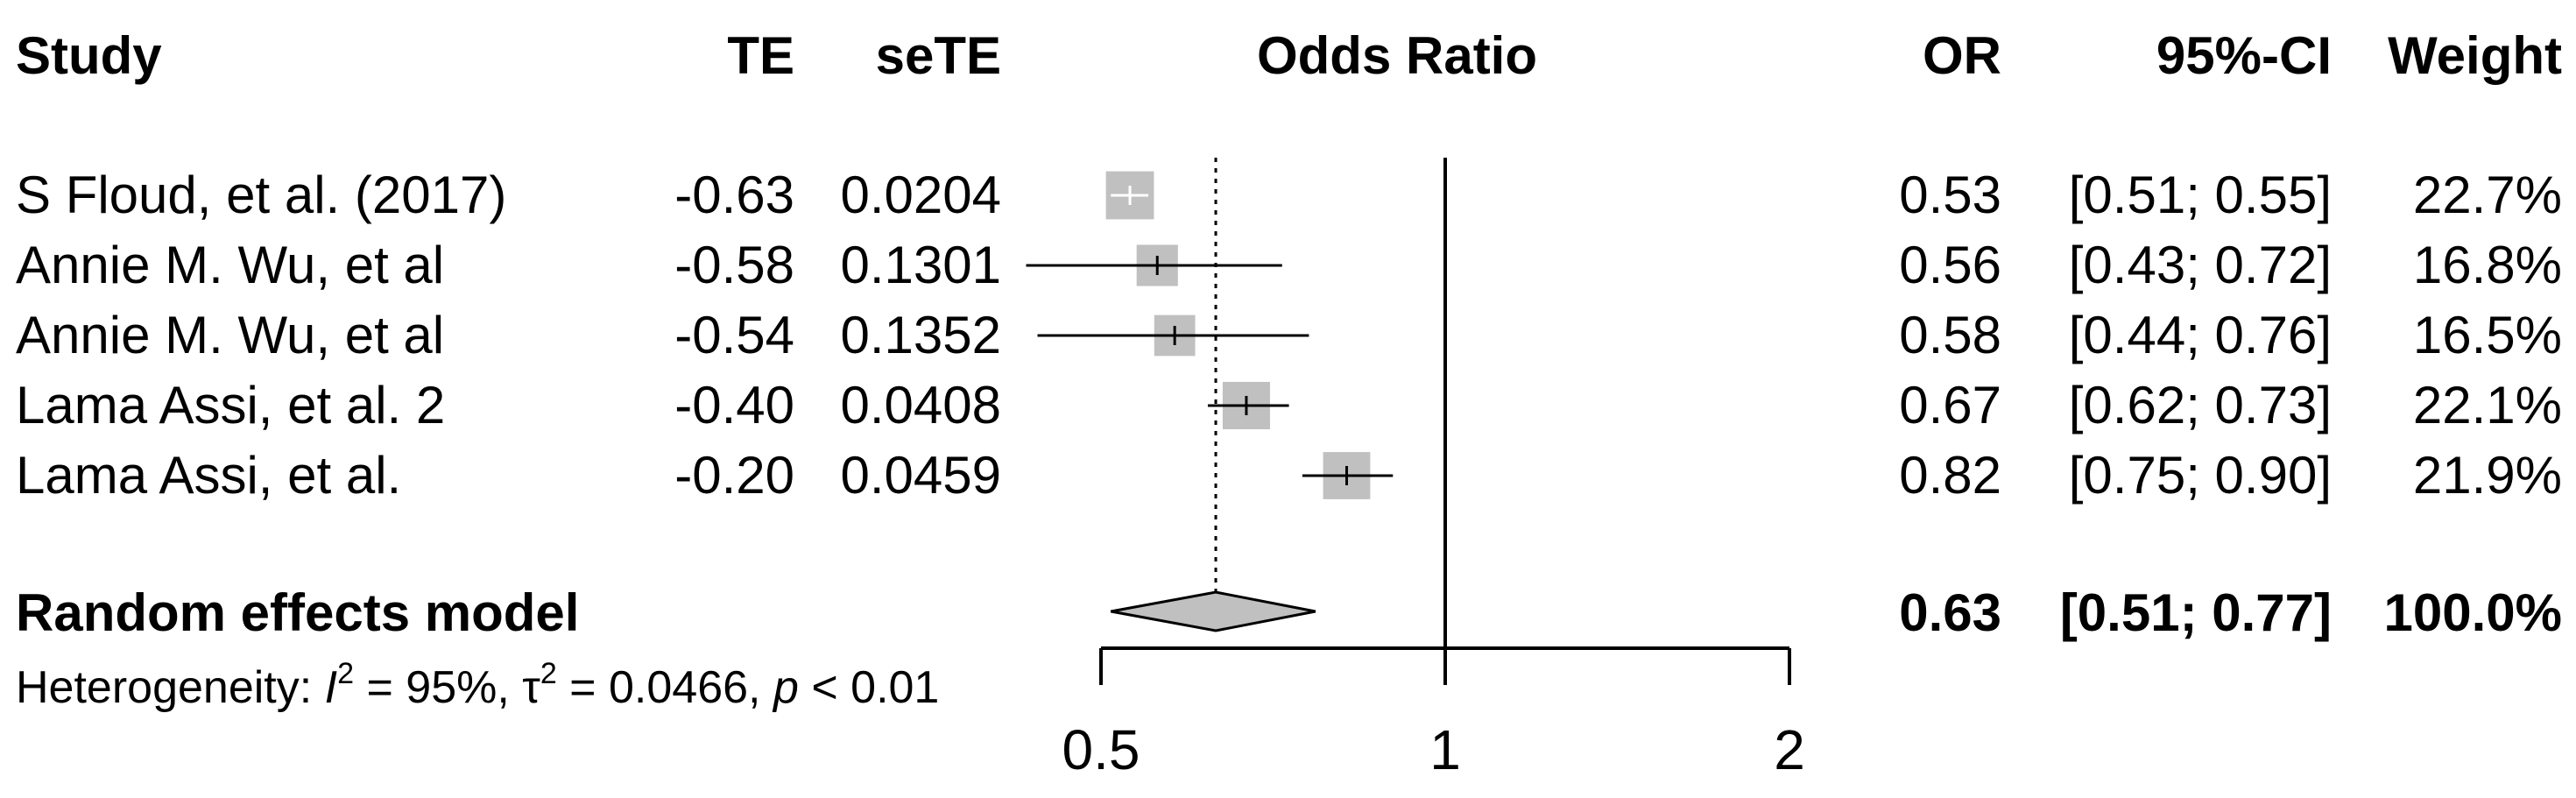 This screenshot has width=2576, height=798. Describe the element at coordinates (875, 687) in the screenshot. I see `heterogeneity-p: < 0.01` at that location.